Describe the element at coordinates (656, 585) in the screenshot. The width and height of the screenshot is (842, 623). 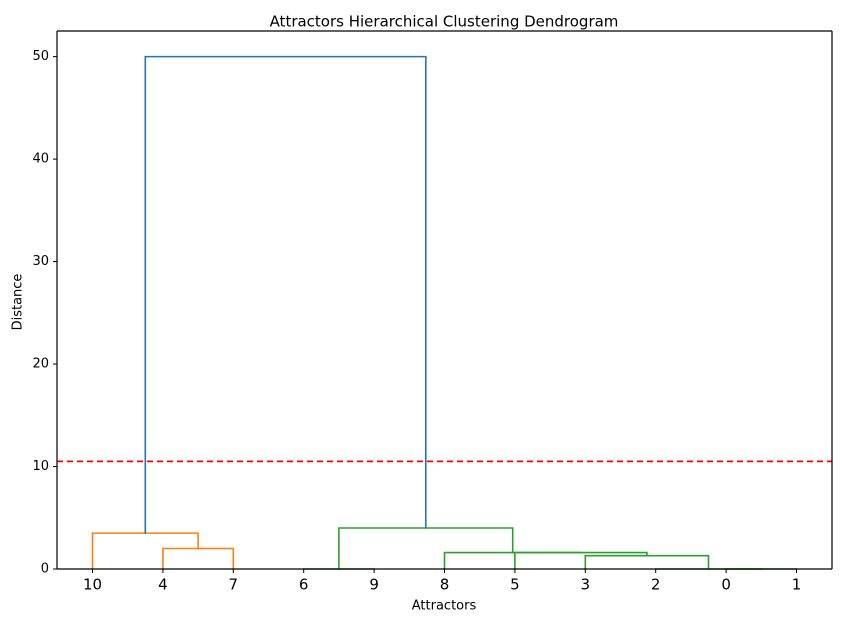
I see `x-tick-label: 2` at that location.